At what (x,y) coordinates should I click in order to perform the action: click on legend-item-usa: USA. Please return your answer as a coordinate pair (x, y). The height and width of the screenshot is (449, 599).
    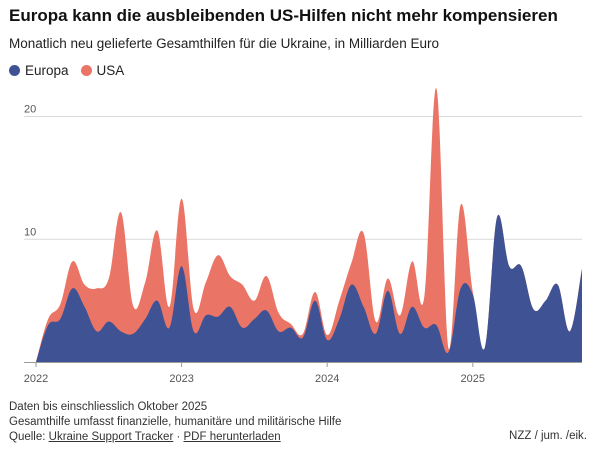
    Looking at the image, I should click on (102, 70).